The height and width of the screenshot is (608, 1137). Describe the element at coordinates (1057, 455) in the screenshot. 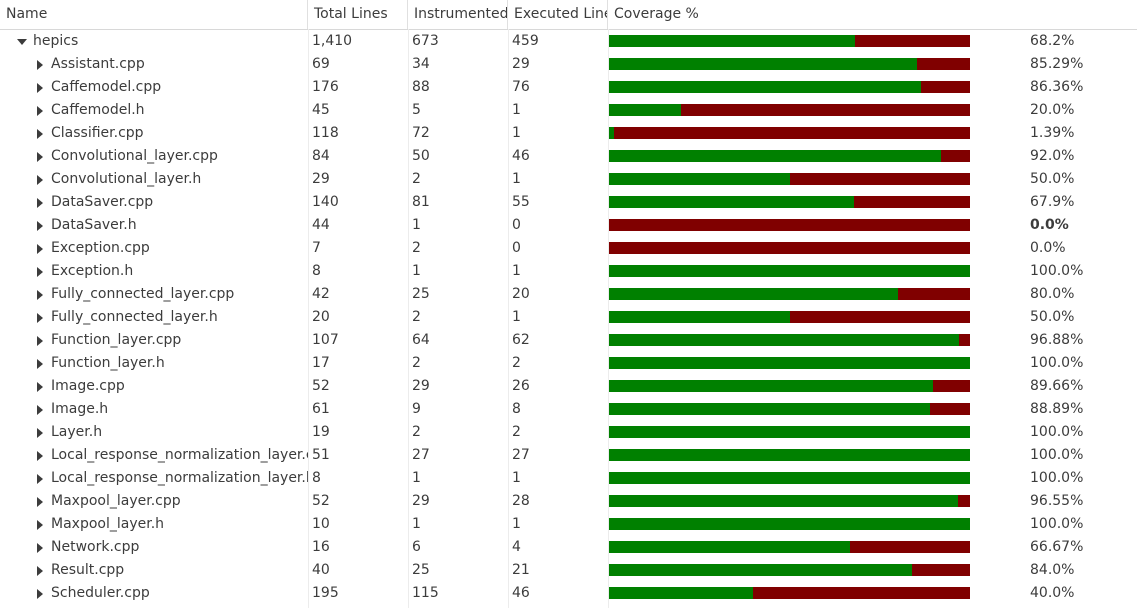

I see `coverage-percent-cell: 100.0%` at that location.